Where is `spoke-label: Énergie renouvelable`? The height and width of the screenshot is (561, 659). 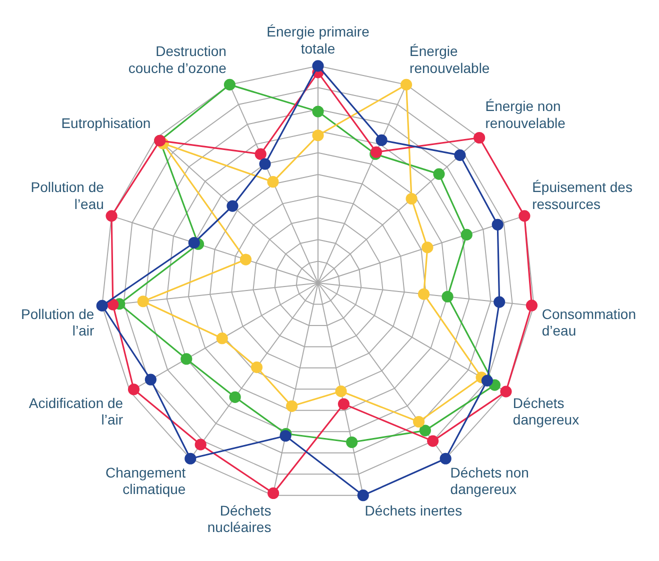 spoke-label: Énergie renouvelable is located at coordinates (450, 59).